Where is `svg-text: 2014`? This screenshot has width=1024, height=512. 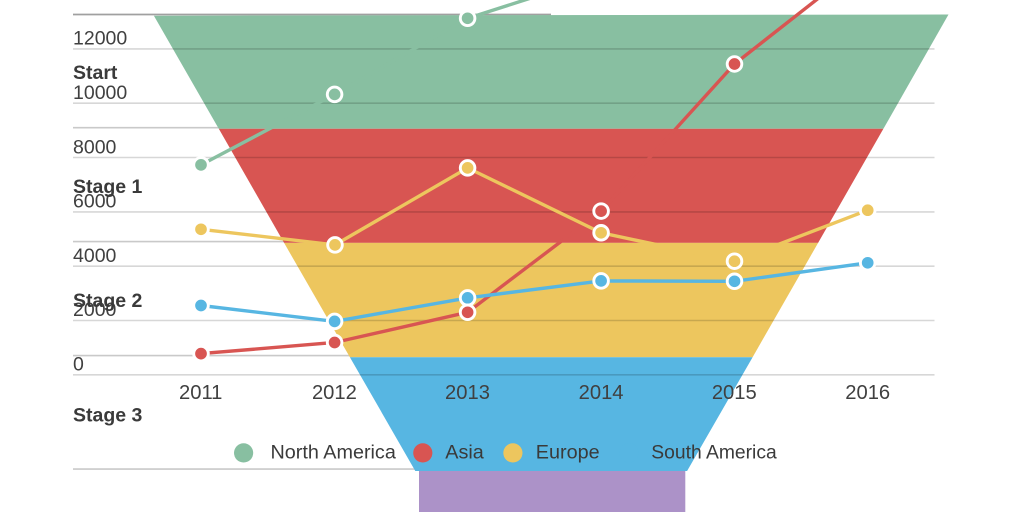 svg-text: 2014 is located at coordinates (601, 393).